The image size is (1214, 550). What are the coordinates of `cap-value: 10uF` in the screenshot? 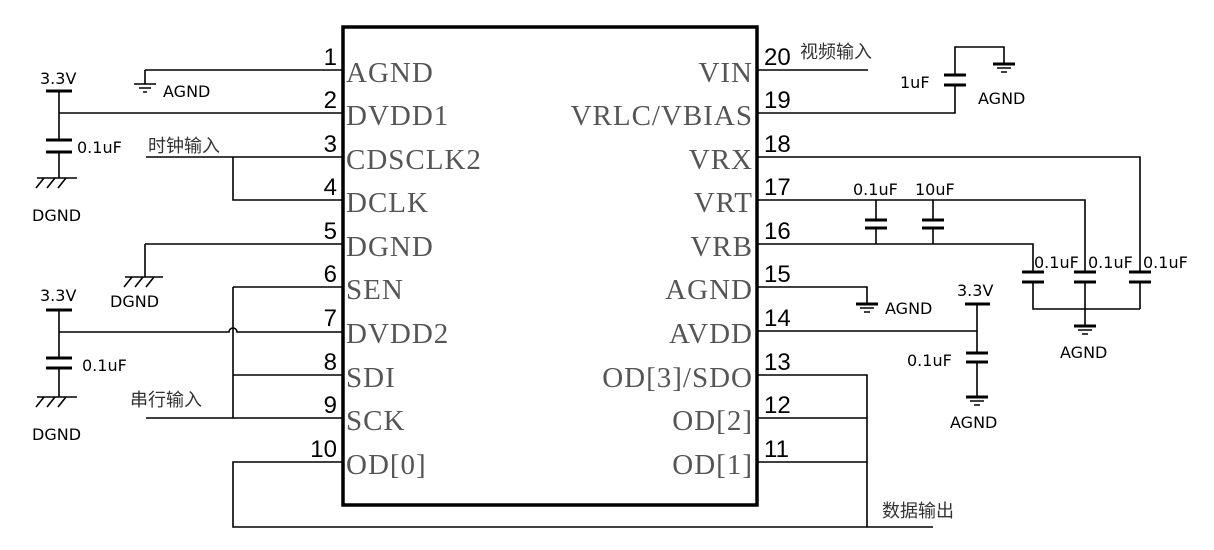 It's located at (935, 189).